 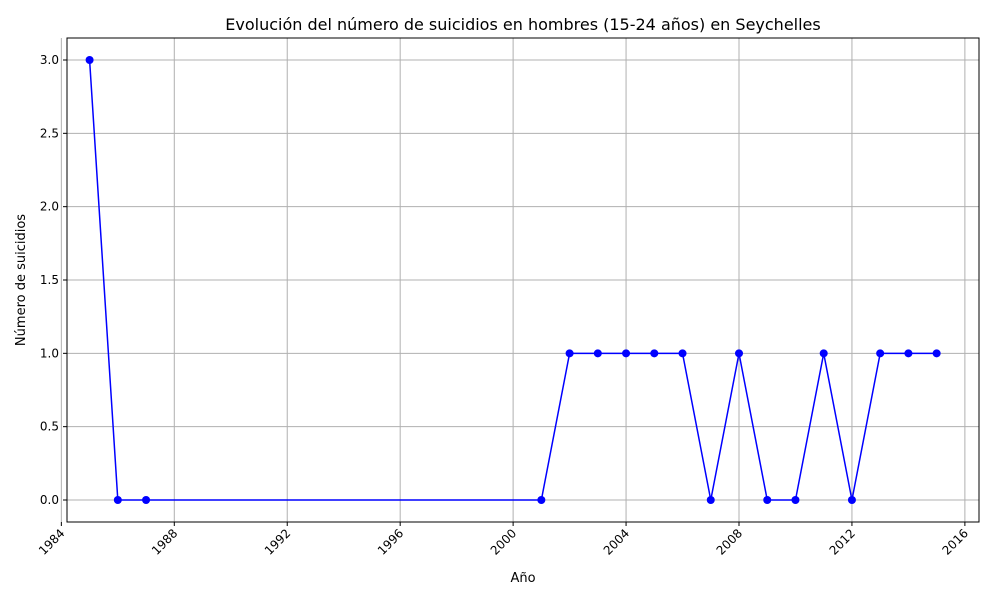 I want to click on x-tick-label: 2016, so click(x=955, y=541).